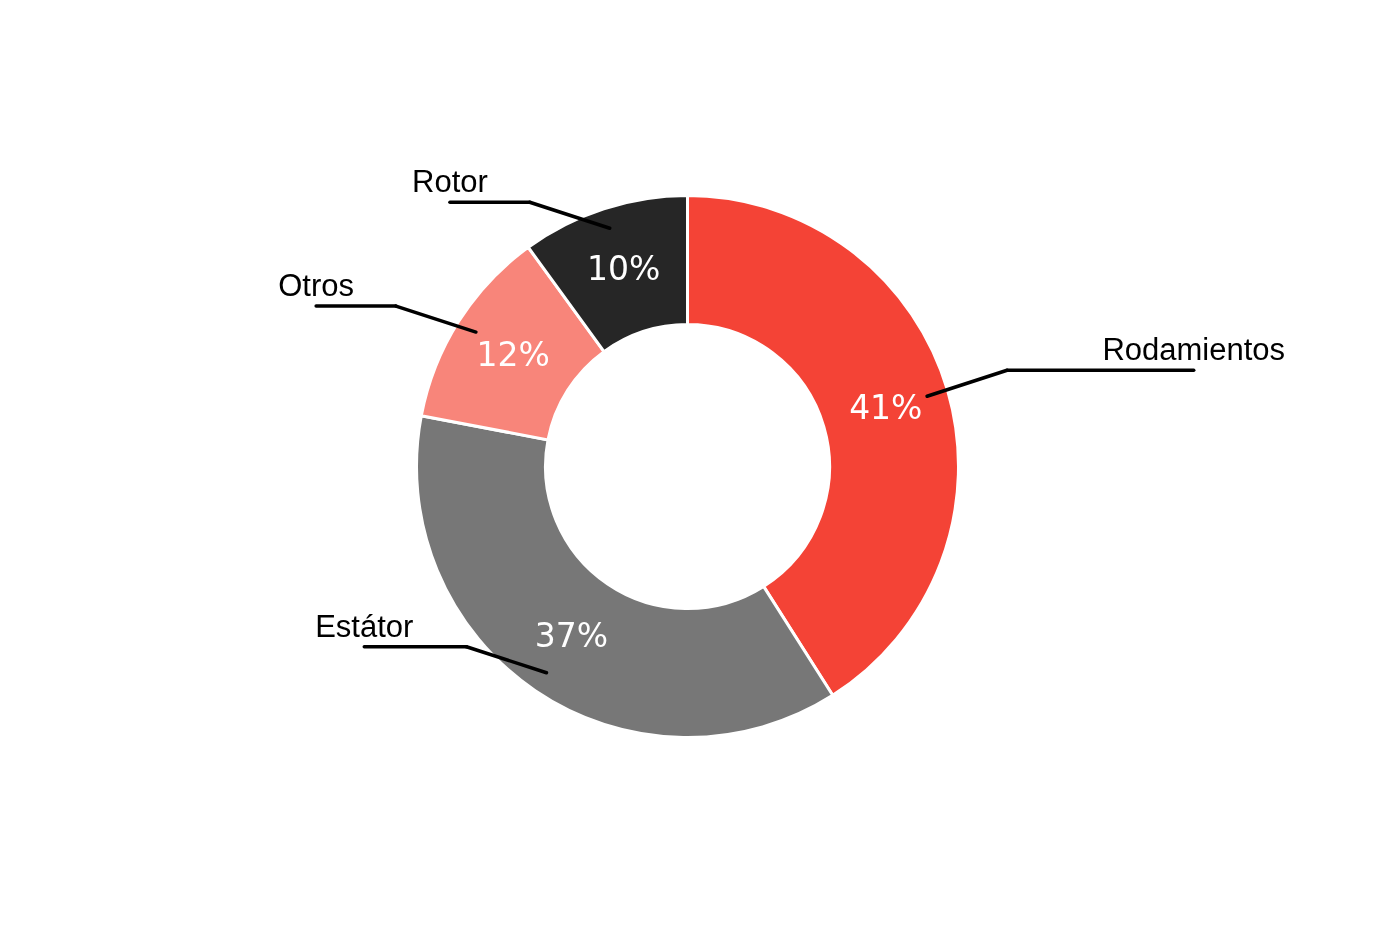 The width and height of the screenshot is (1375, 933). Describe the element at coordinates (316, 286) in the screenshot. I see `slice-label: Otros` at that location.